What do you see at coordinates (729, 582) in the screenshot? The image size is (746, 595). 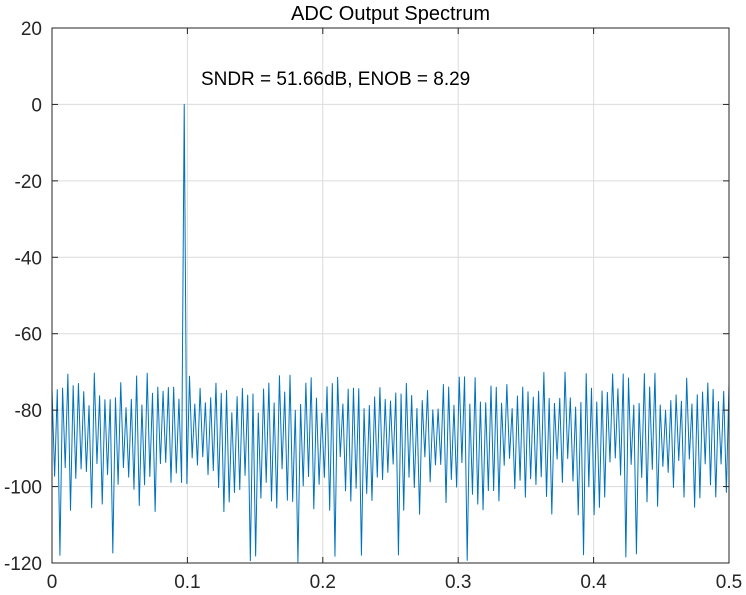 I see `x-tick-label: 0.5` at bounding box center [729, 582].